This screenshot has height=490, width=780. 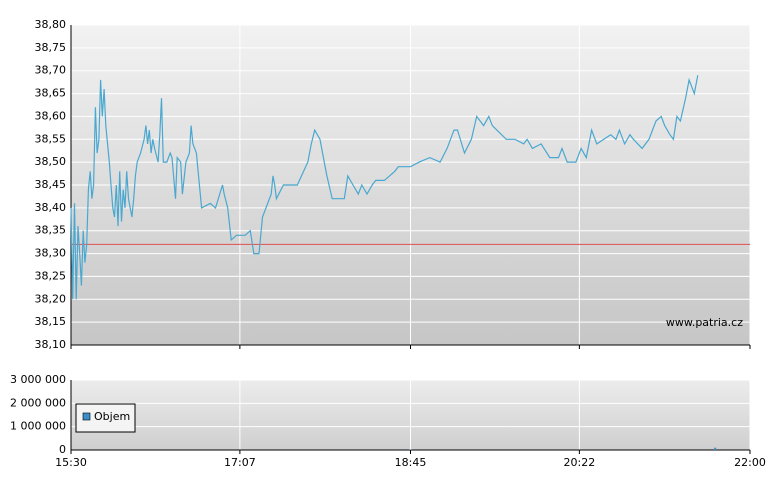 I want to click on y-tick-label: 38,40, so click(x=51, y=207).